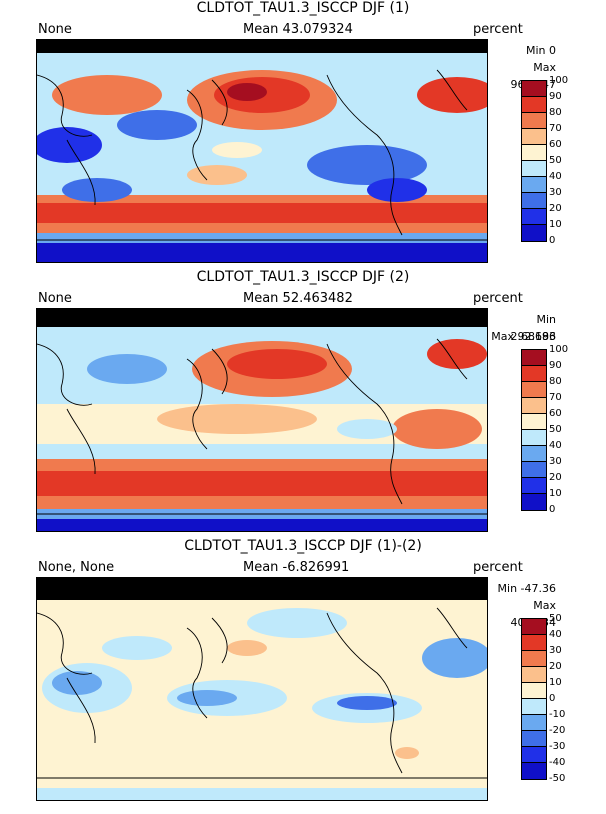  Describe the element at coordinates (298, 29) in the screenshot. I see `panel-mean: Mean 43.079324` at that location.